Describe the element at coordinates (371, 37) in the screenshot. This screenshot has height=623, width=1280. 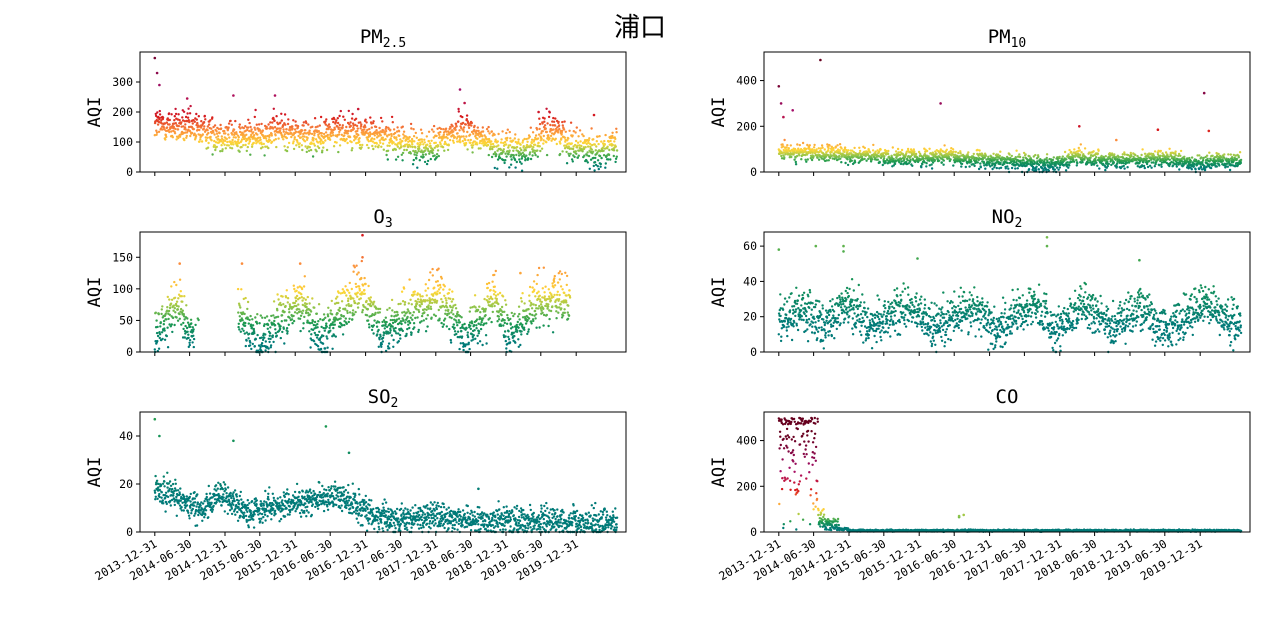
I see `panel-title-base: PM` at that location.